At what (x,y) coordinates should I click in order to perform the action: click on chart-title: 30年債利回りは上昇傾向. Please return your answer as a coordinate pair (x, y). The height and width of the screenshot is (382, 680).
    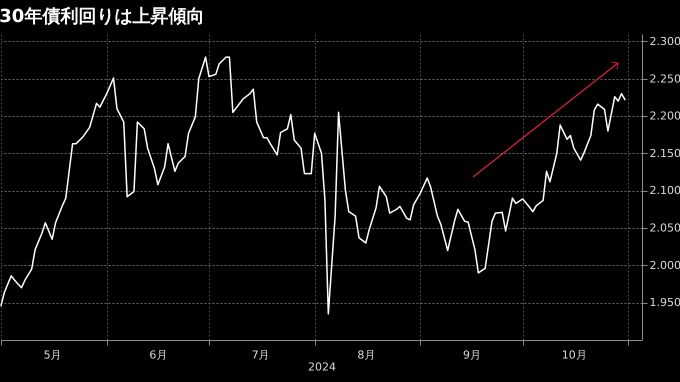
    Looking at the image, I should click on (102, 16).